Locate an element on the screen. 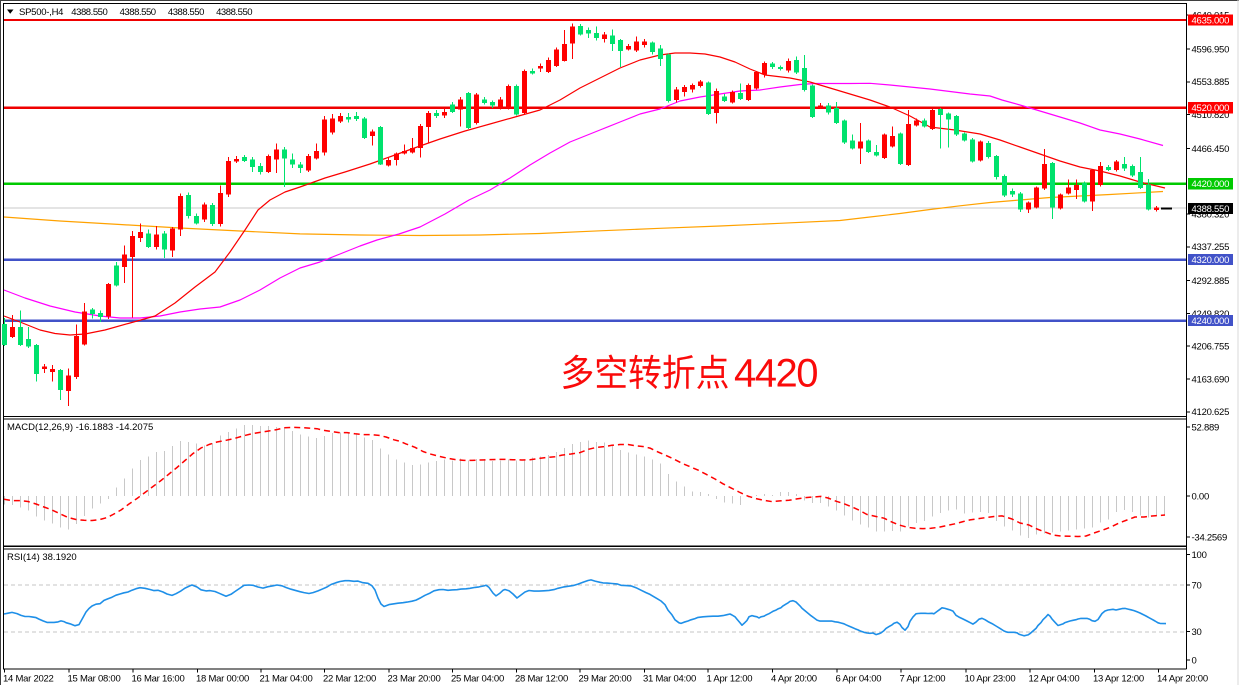  svg-text: 29 Mar 20:00 is located at coordinates (605, 679).